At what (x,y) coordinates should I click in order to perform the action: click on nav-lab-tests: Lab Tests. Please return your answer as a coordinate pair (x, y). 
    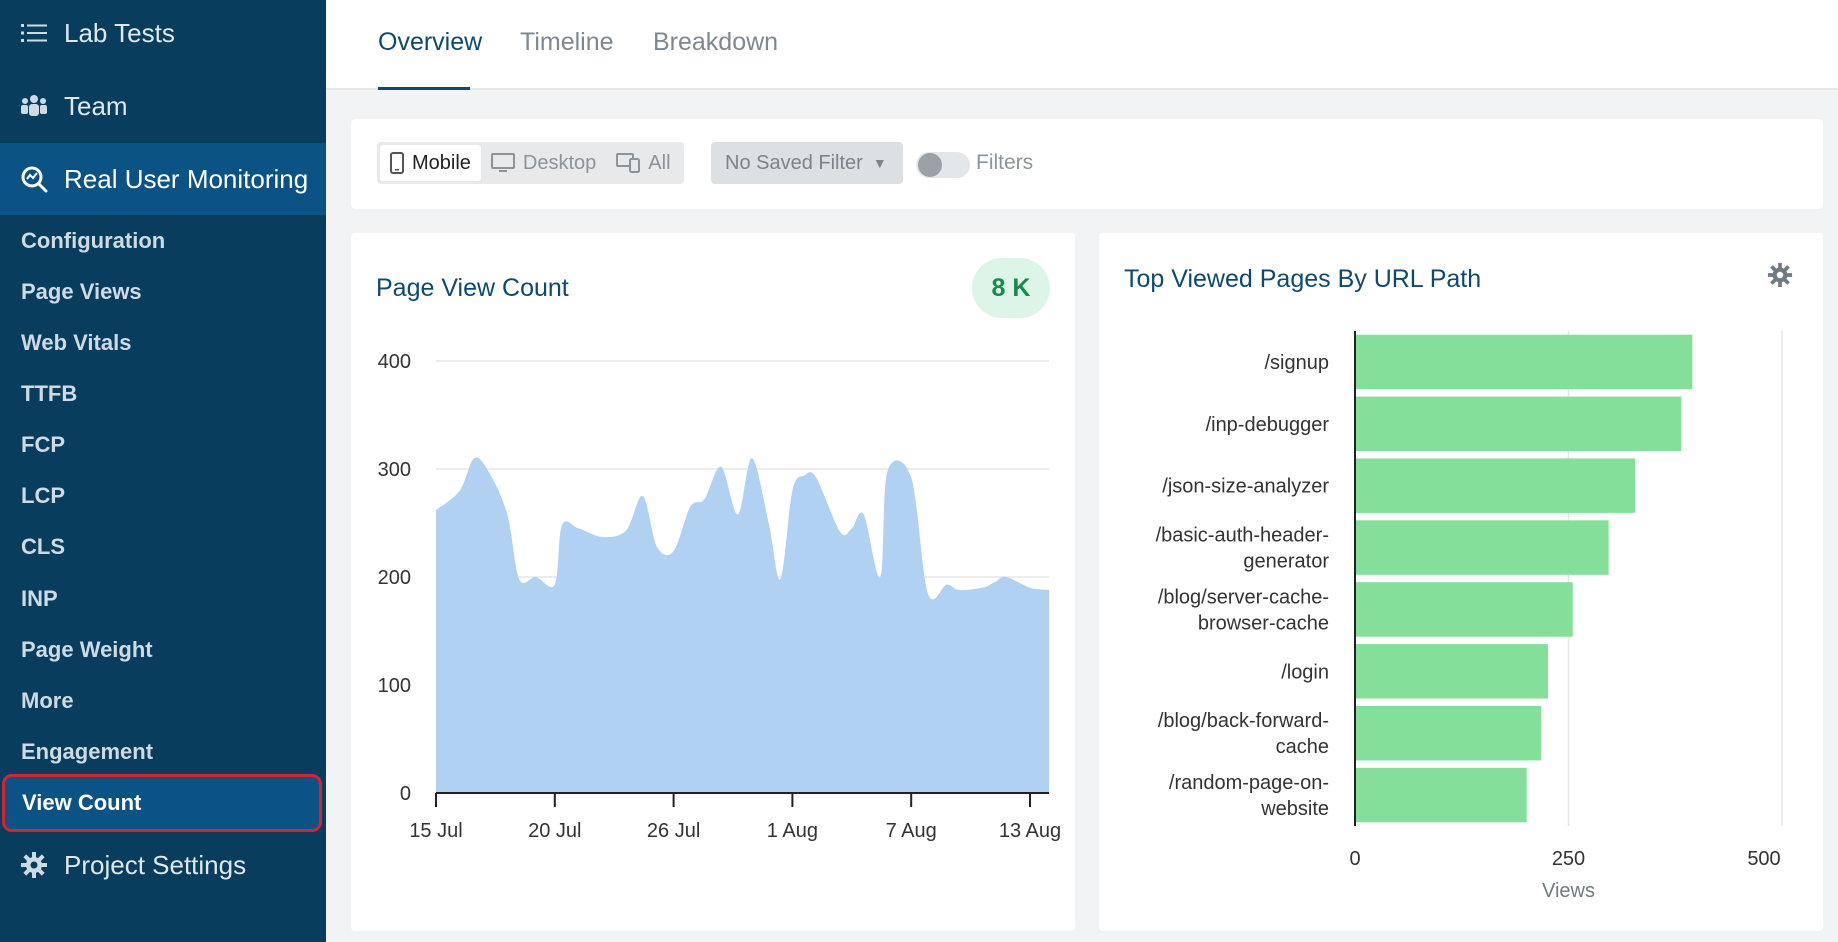
    Looking at the image, I should click on (163, 34).